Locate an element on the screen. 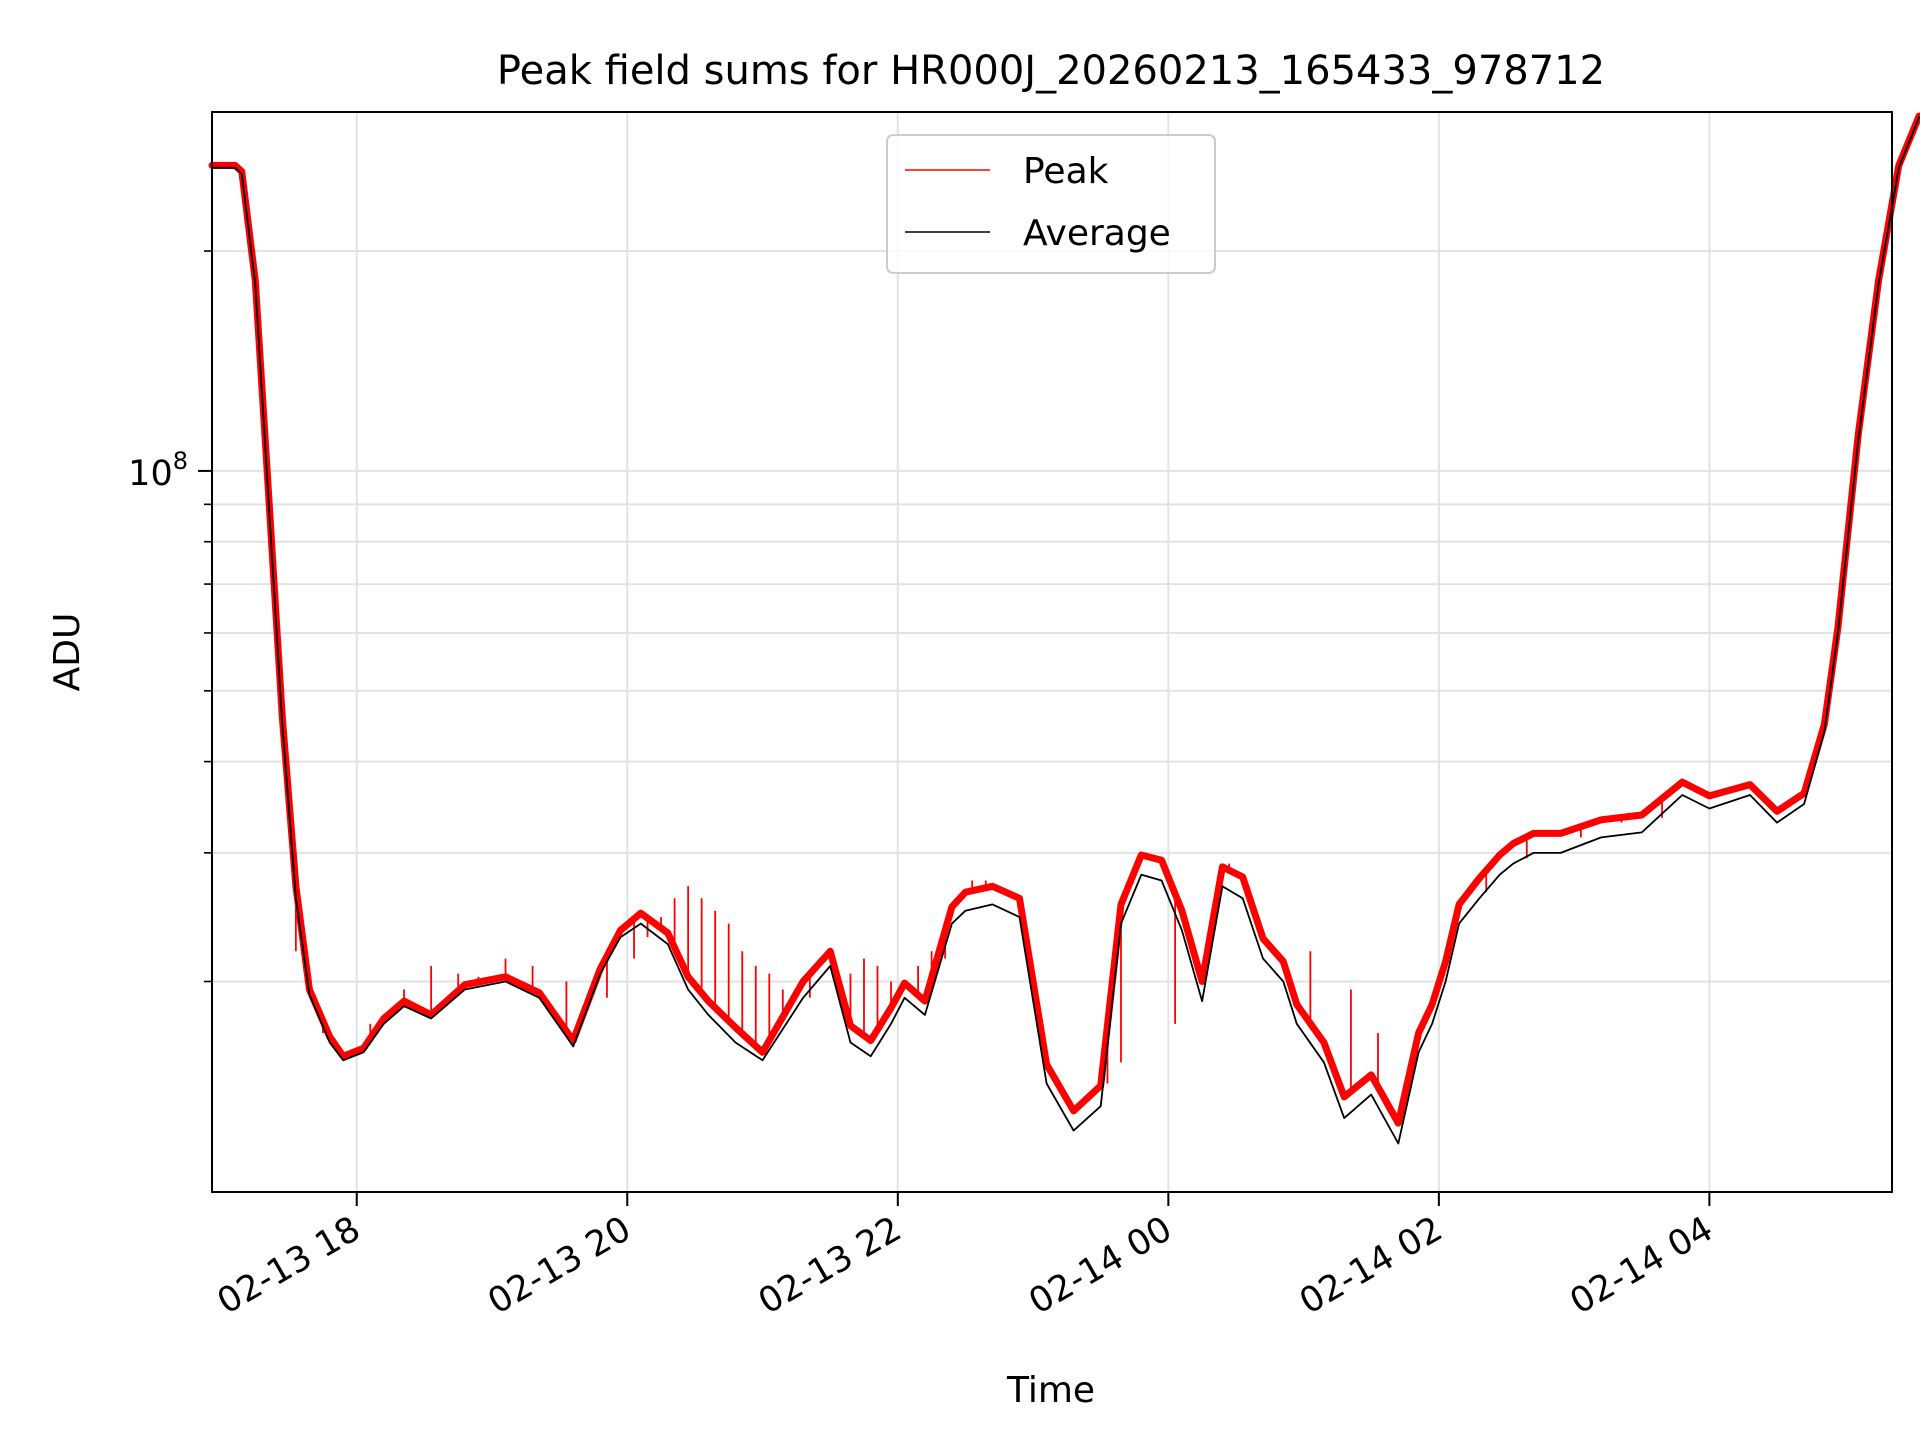 The height and width of the screenshot is (1445, 1920). y-tick-label: 108 is located at coordinates (158, 470).